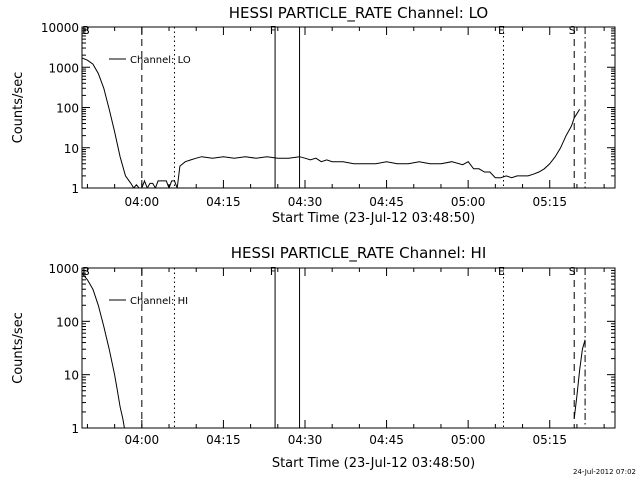  What do you see at coordinates (359, 253) in the screenshot?
I see `chart-title: HESSI PARTICLE_RATE Channel: HI` at bounding box center [359, 253].